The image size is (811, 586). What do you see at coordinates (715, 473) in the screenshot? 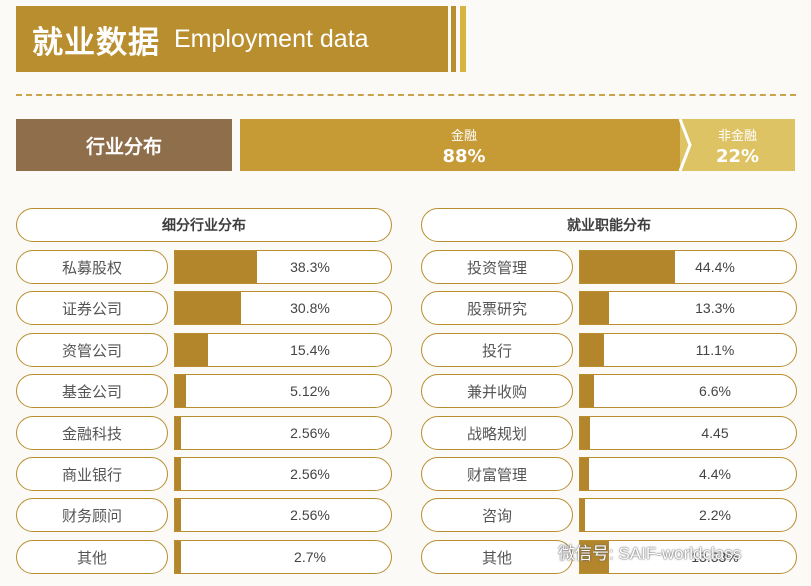
I see `bar-value-label: 4.4%` at bounding box center [715, 473].